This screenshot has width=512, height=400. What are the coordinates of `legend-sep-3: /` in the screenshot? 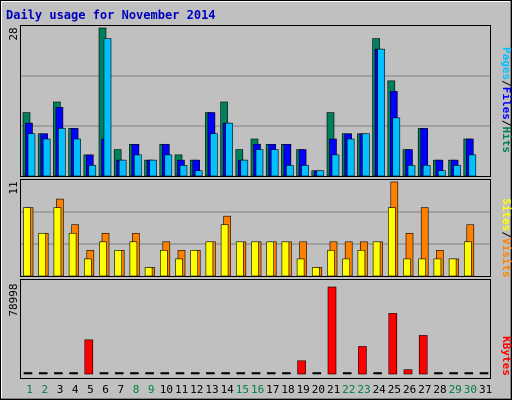 It's located at (506, 234).